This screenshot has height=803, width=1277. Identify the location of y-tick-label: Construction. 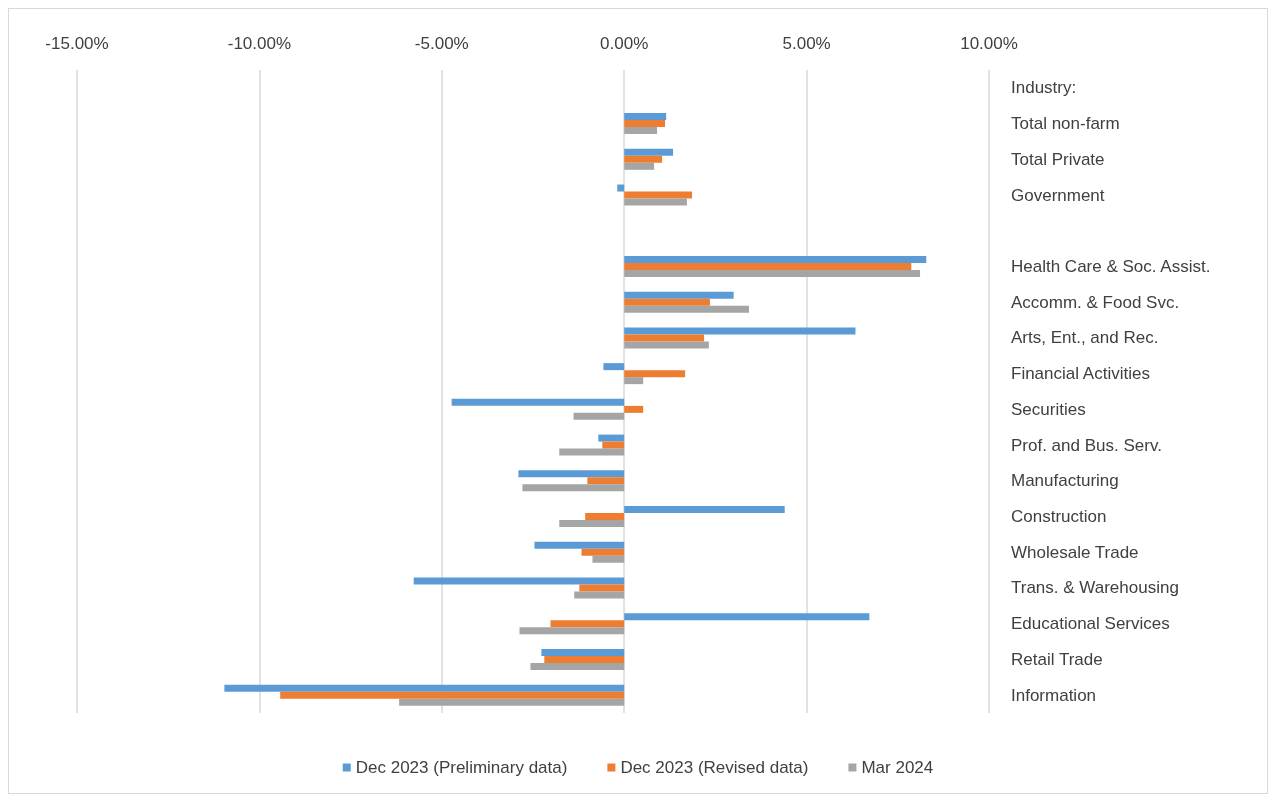
(1059, 517).